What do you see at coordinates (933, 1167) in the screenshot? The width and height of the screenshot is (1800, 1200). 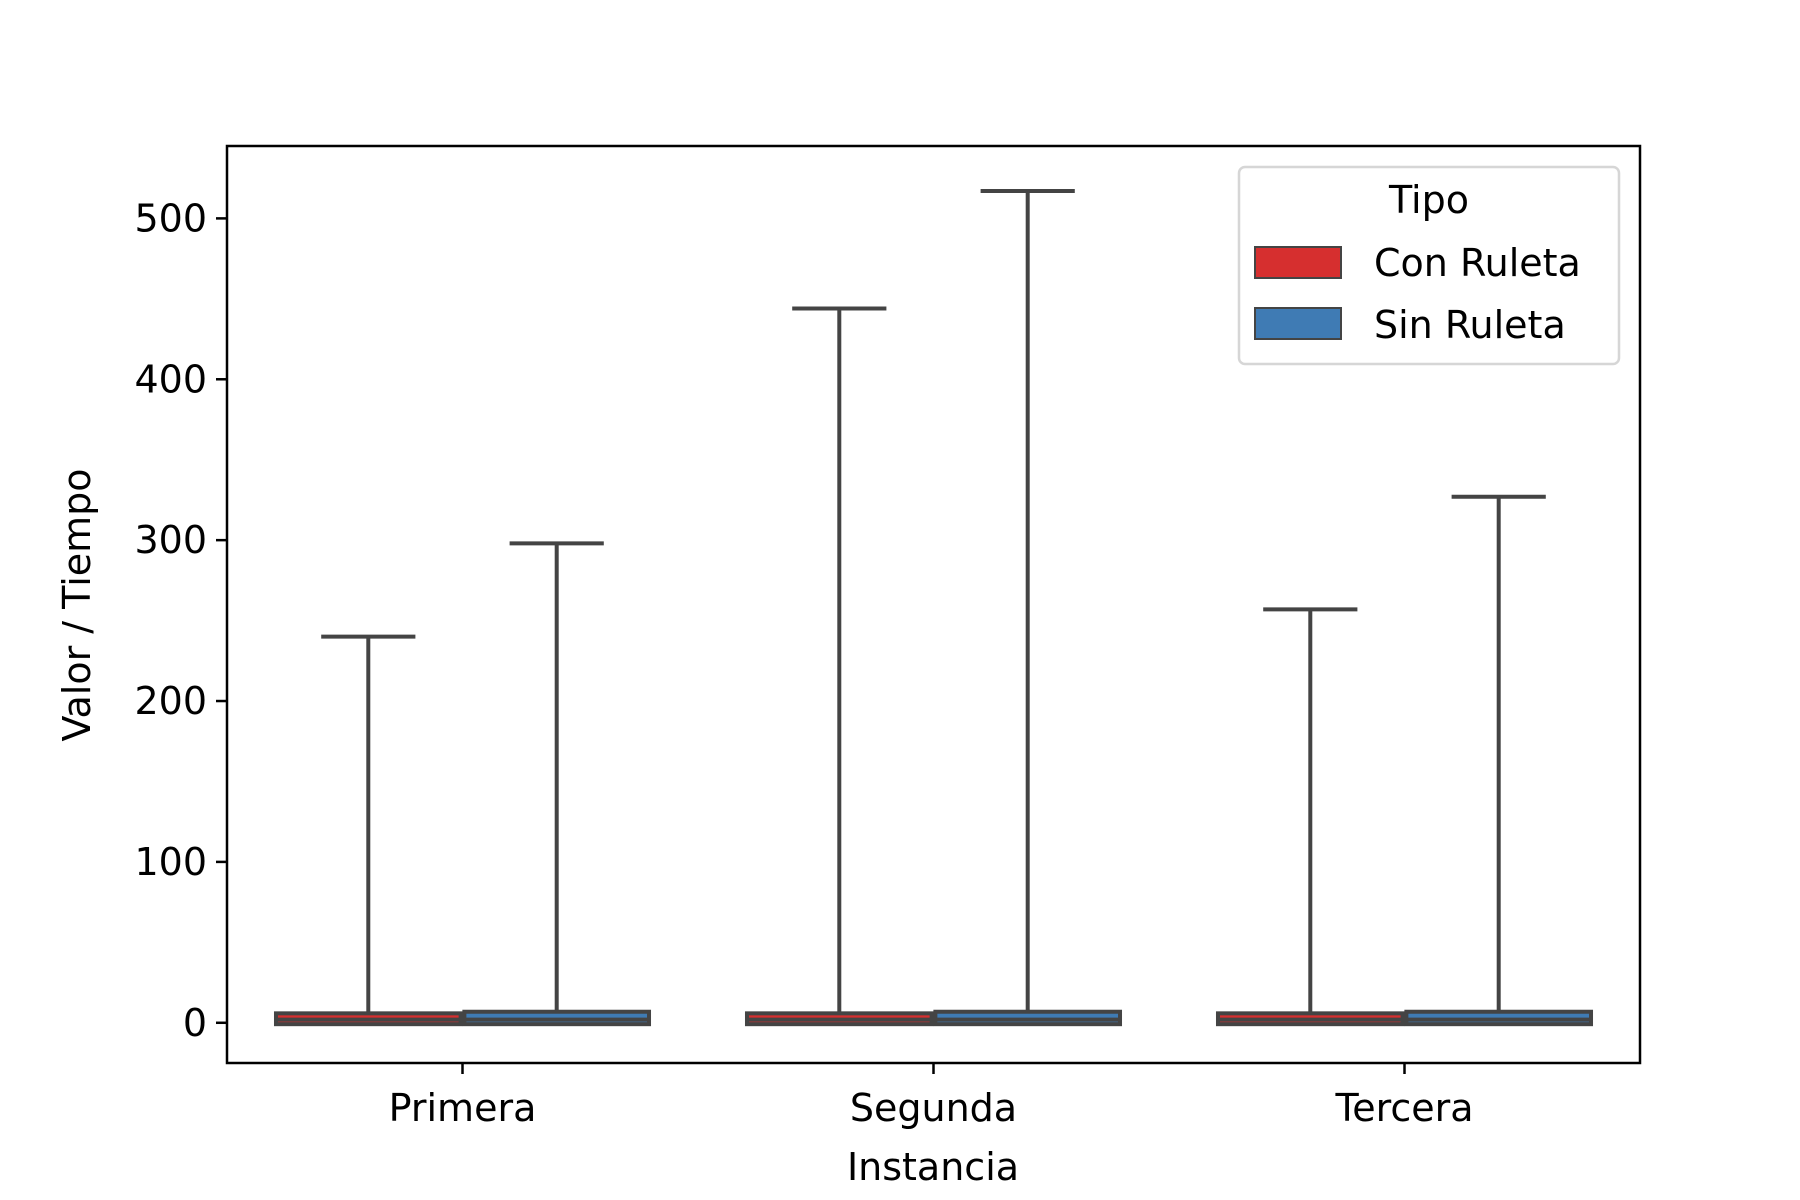 I see `x-axis-label: Instancia` at bounding box center [933, 1167].